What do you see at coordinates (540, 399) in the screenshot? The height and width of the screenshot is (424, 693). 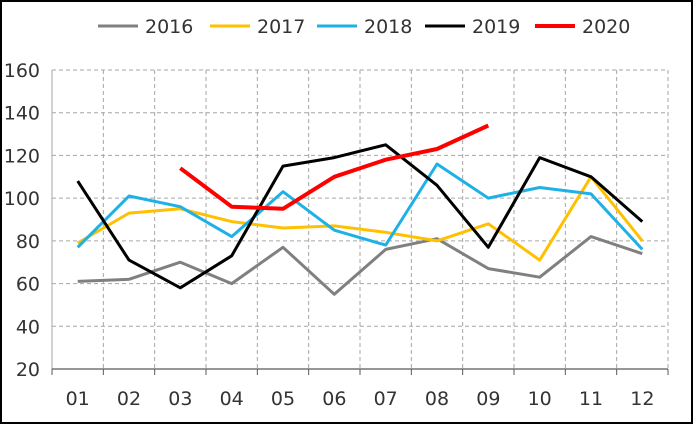 I see `x-tick-label: 10` at bounding box center [540, 399].